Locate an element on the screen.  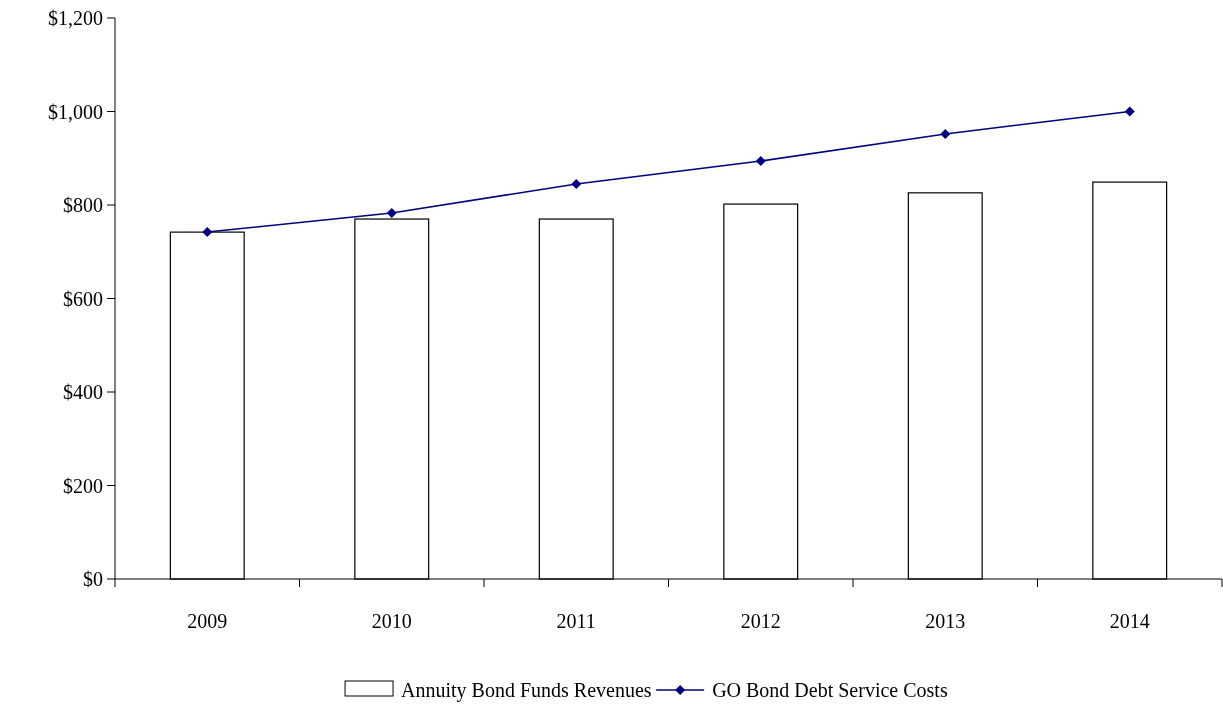
y-tick-label: $400 is located at coordinates (83, 392).